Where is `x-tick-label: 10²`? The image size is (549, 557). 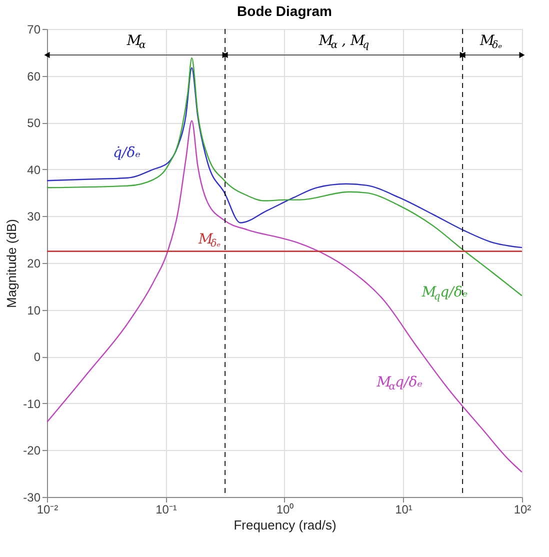 x-tick-label: 10² is located at coordinates (523, 509).